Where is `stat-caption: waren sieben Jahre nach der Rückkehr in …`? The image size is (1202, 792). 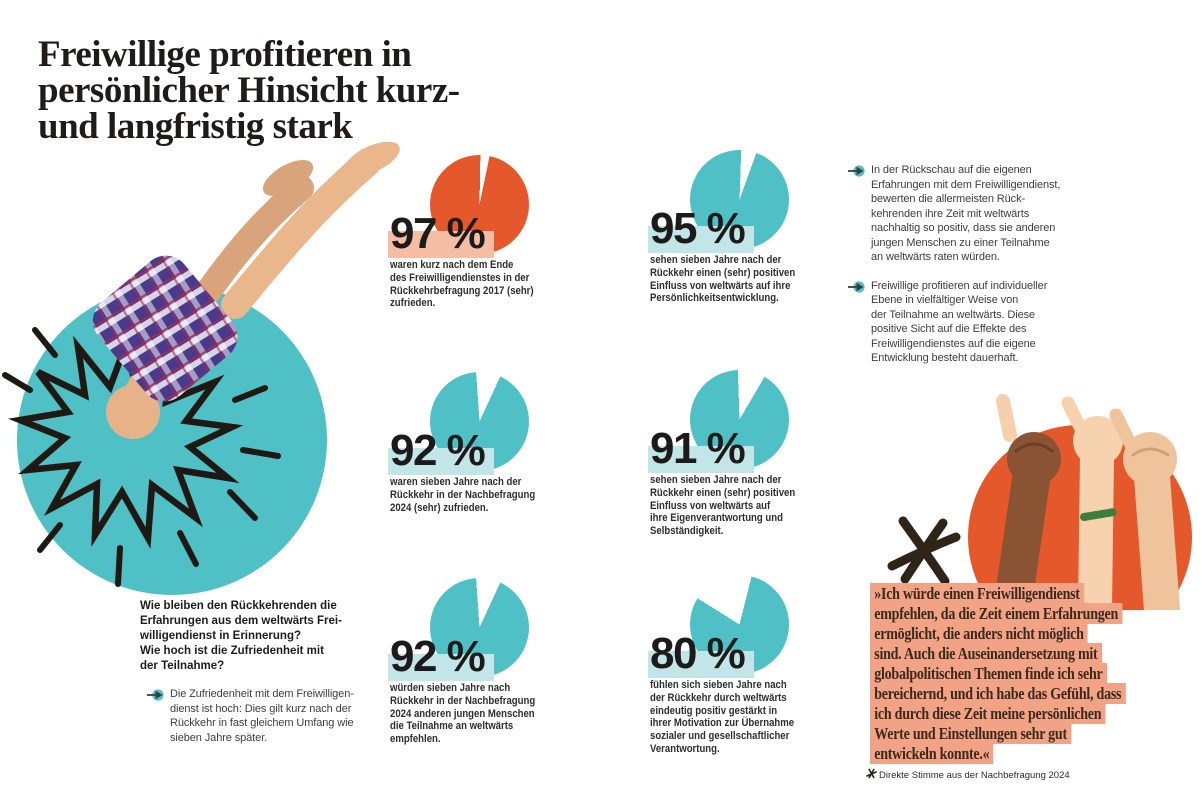 stat-caption: waren sieben Jahre nach der Rückkehr in … is located at coordinates (463, 495).